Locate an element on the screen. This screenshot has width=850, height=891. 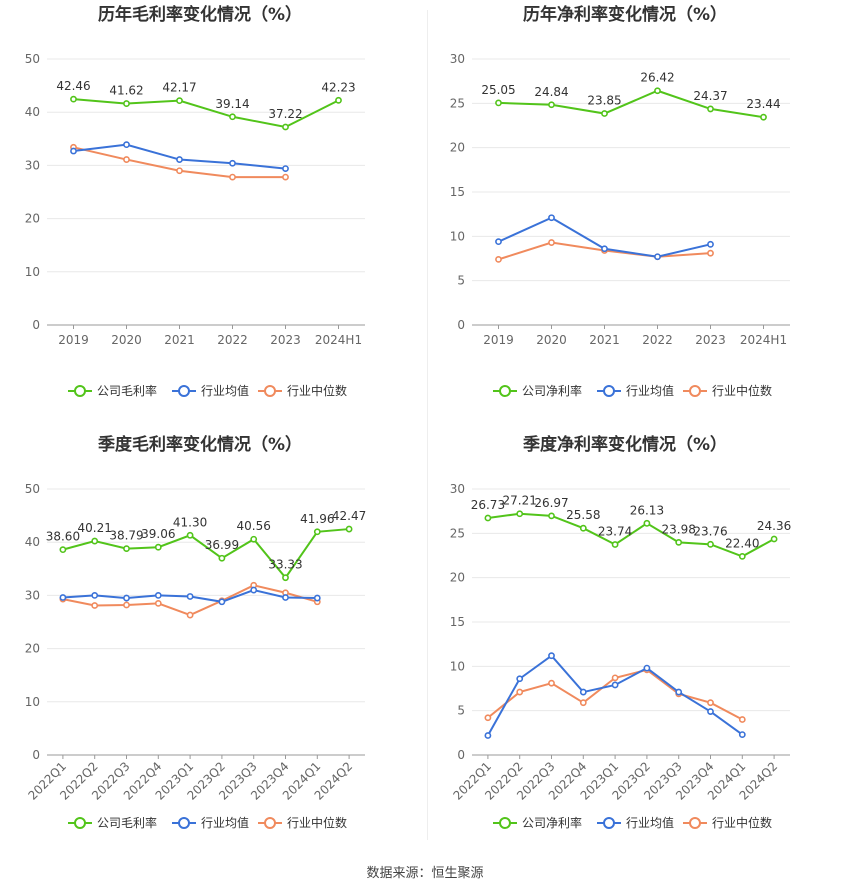
data-label: 26.42 is located at coordinates (657, 78).